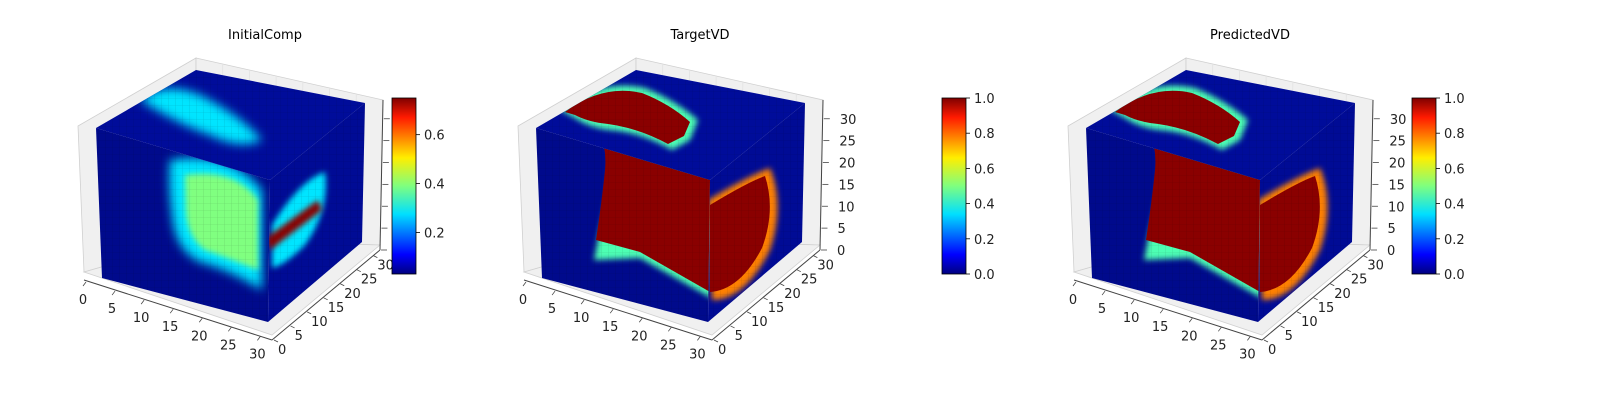  Describe the element at coordinates (1391, 229) in the screenshot. I see `z-tick-label: 5` at that location.